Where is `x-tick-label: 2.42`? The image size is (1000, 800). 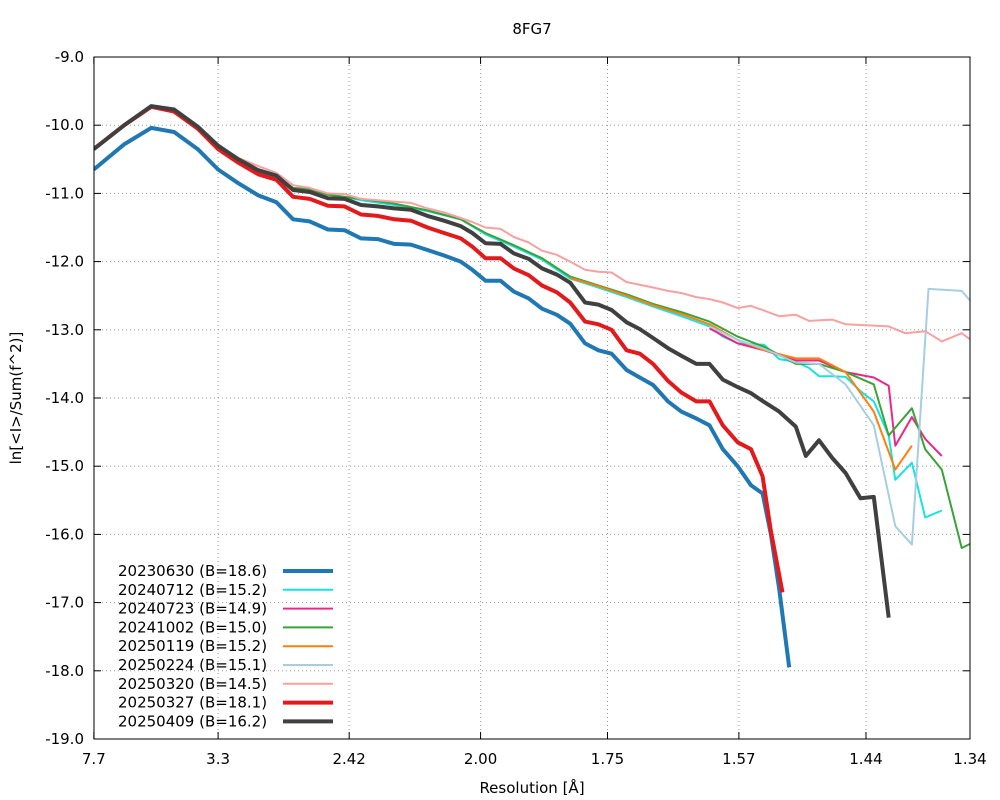
x-tick-label: 2.42 is located at coordinates (348, 759).